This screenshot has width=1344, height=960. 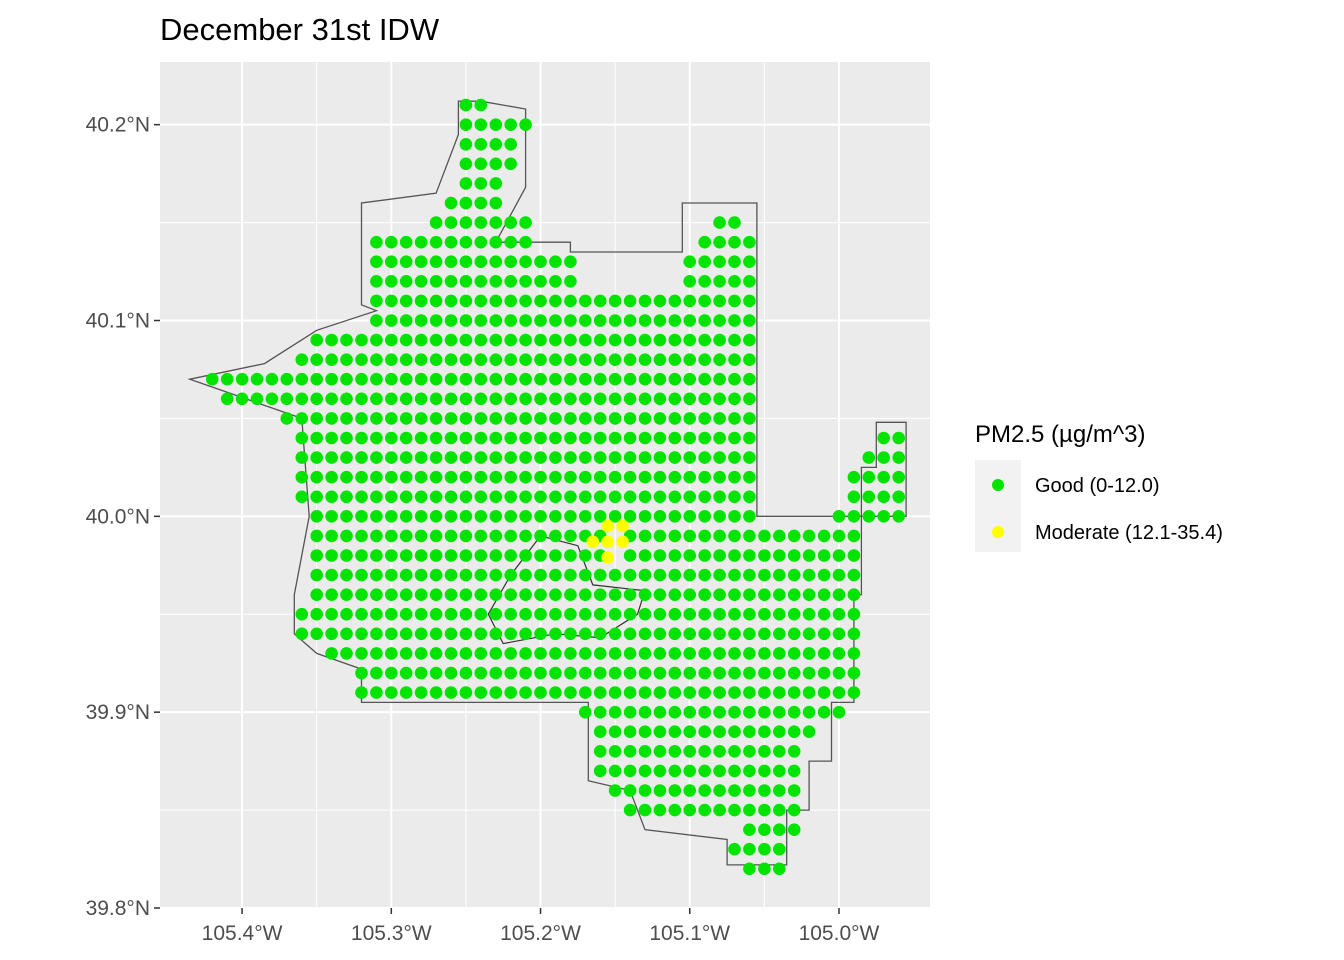 I want to click on legend-label-moderate: Moderate (12.1-35.4), so click(x=1129, y=533).